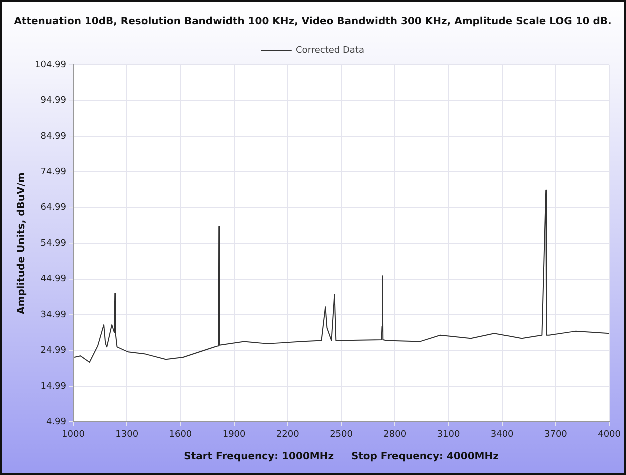 The height and width of the screenshot is (475, 626). What do you see at coordinates (53, 279) in the screenshot?
I see `y-tick-label: 44.99` at bounding box center [53, 279].